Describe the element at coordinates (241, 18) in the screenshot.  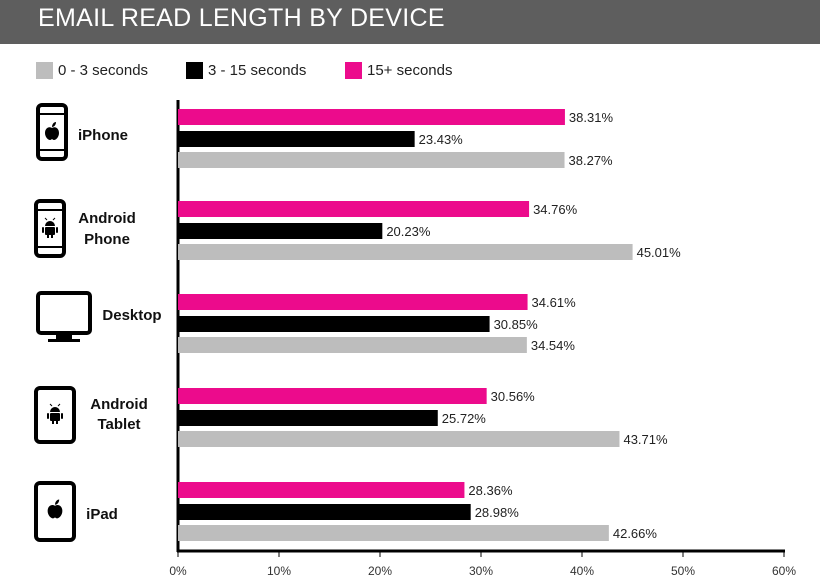
I see `chart-title: EMAIL READ LENGTH BY DEVICE` at that location.